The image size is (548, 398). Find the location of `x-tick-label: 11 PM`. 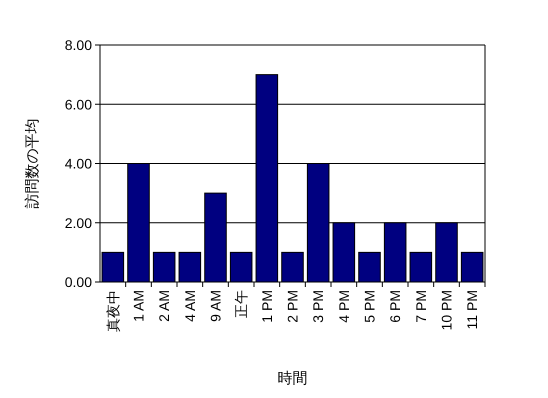

x-tick-label: 11 PM is located at coordinates (472, 310).